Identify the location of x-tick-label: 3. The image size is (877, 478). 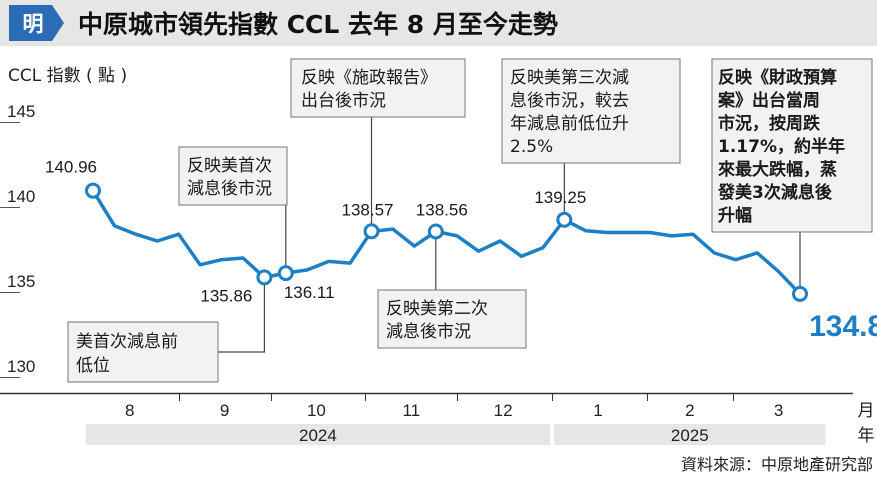
(778, 410).